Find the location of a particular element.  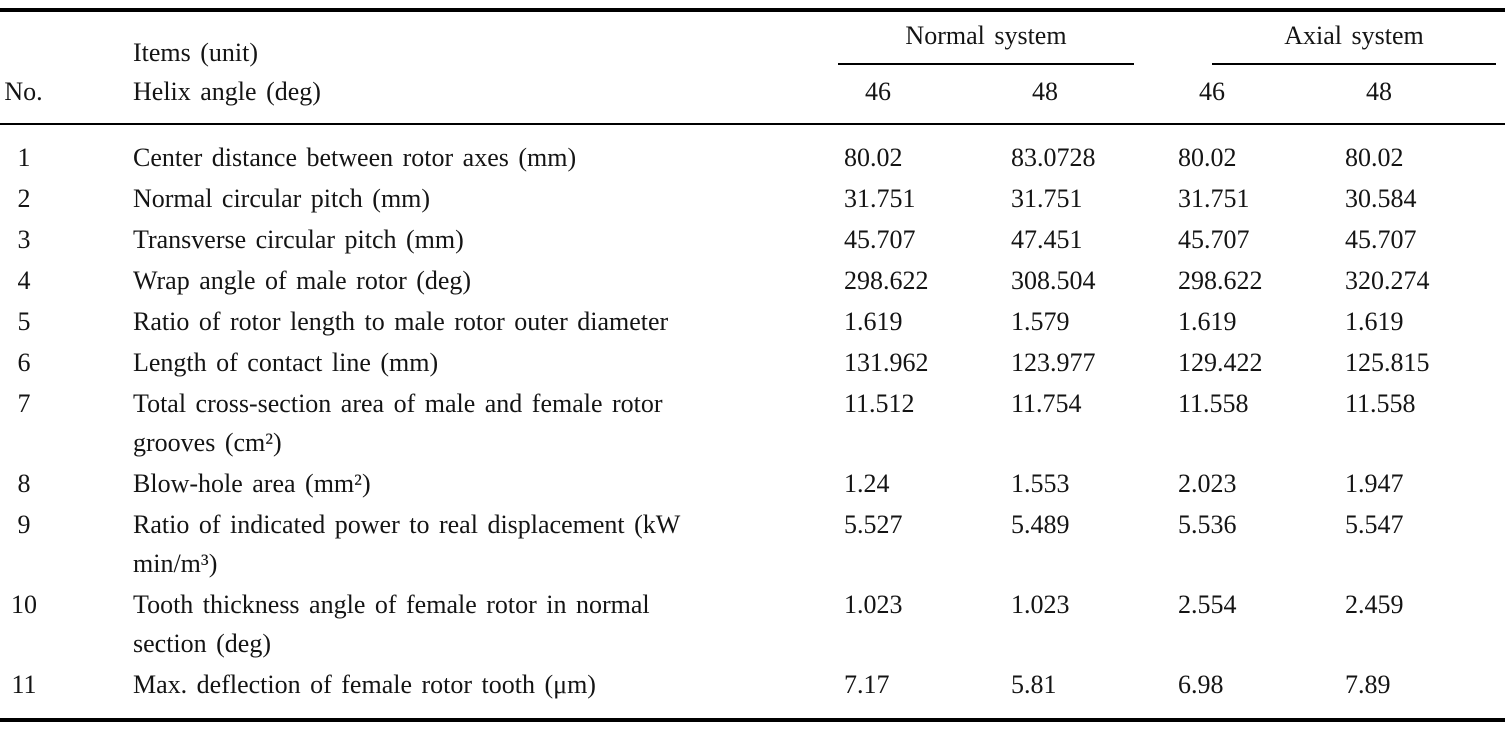

value-cell: 1.553 is located at coordinates (1040, 483).